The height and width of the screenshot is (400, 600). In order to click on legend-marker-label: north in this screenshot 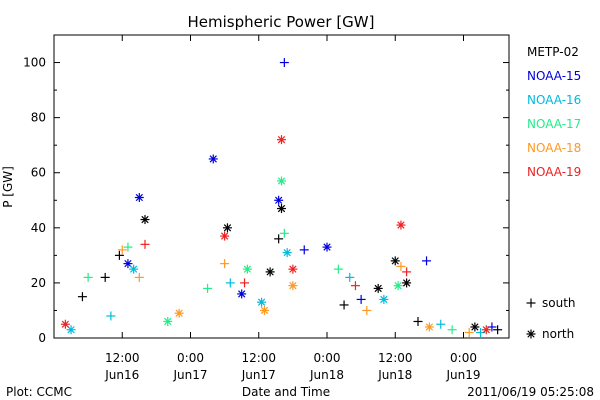, I will do `click(558, 334)`.